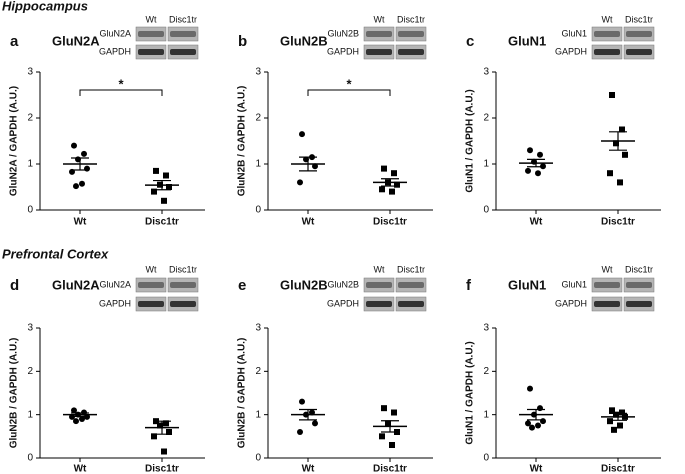  Describe the element at coordinates (115, 284) in the screenshot. I see `blot-row-label: GluN2A` at that location.